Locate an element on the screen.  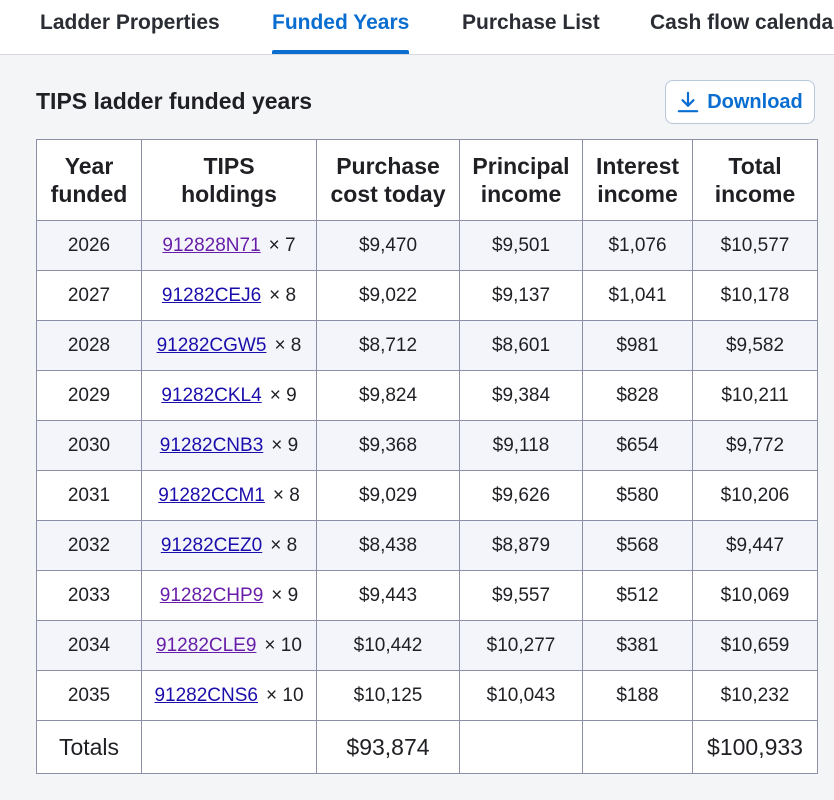
tab-ladder-properties: Ladder Properties is located at coordinates (130, 22).